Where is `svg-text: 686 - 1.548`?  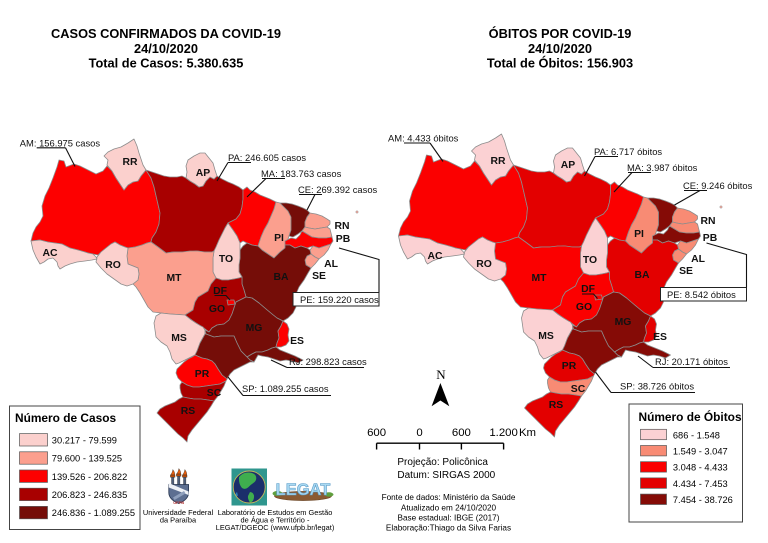
svg-text: 686 - 1.548 is located at coordinates (696, 435).